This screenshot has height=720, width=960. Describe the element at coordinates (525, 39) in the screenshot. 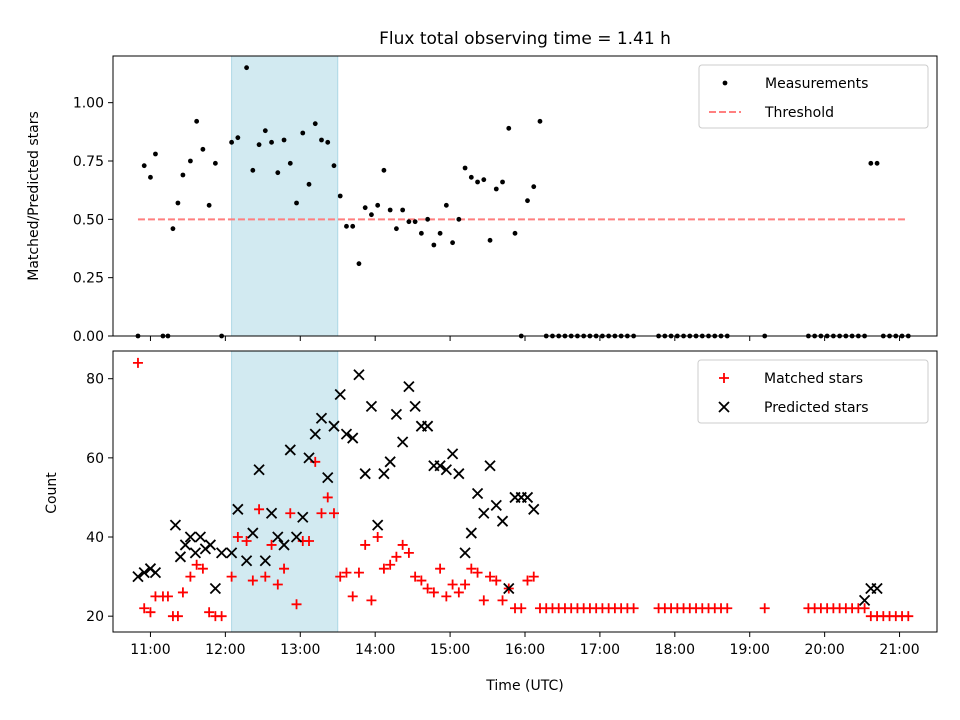

I see `chart-title: Flux total observing time = 1.41 h` at that location.